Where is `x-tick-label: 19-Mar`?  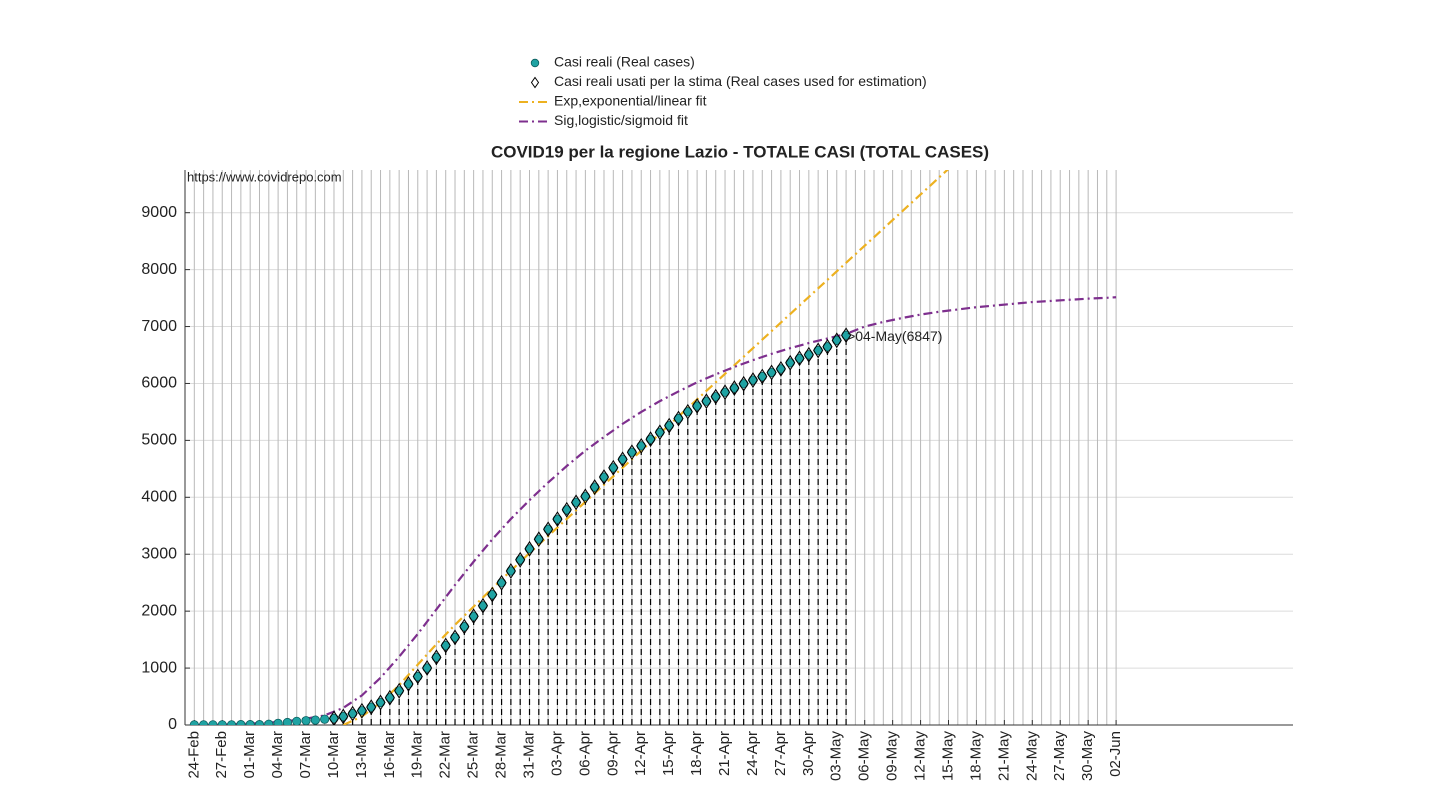
x-tick-label: 19-Mar is located at coordinates (417, 755).